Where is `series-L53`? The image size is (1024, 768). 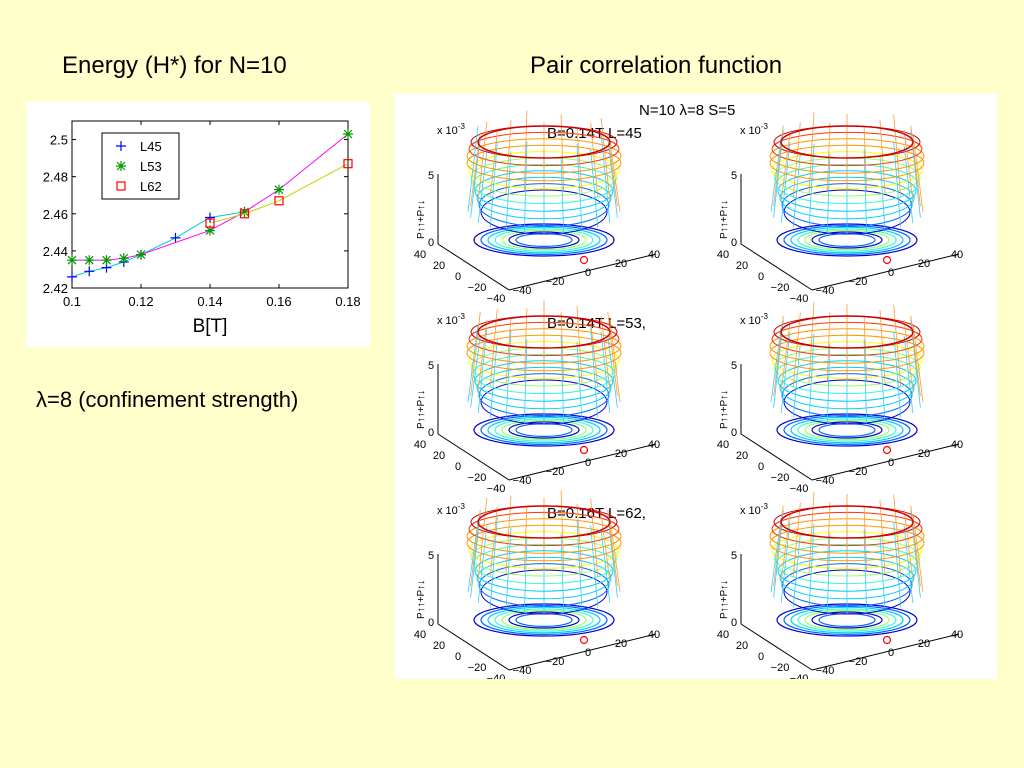 series-L53 is located at coordinates (210, 197).